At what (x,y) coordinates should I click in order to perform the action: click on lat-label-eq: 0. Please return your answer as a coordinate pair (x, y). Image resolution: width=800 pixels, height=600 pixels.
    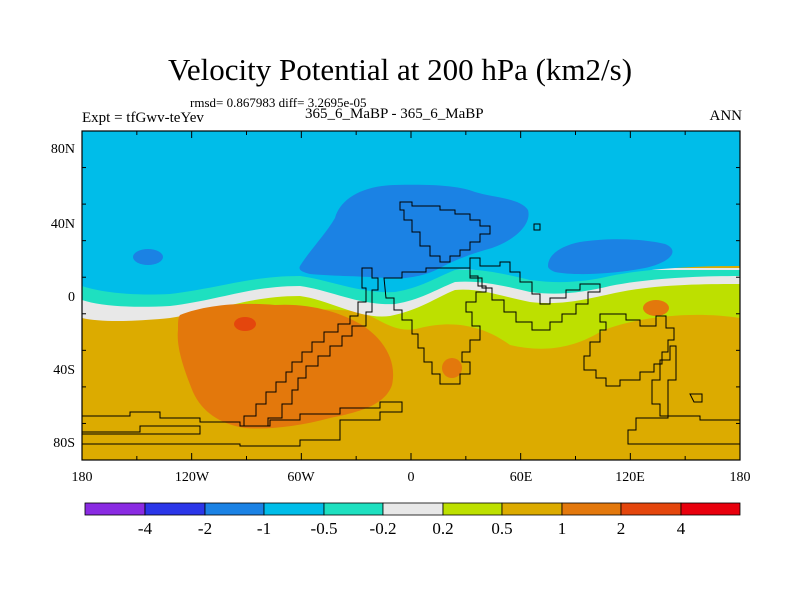
    Looking at the image, I should click on (71, 297).